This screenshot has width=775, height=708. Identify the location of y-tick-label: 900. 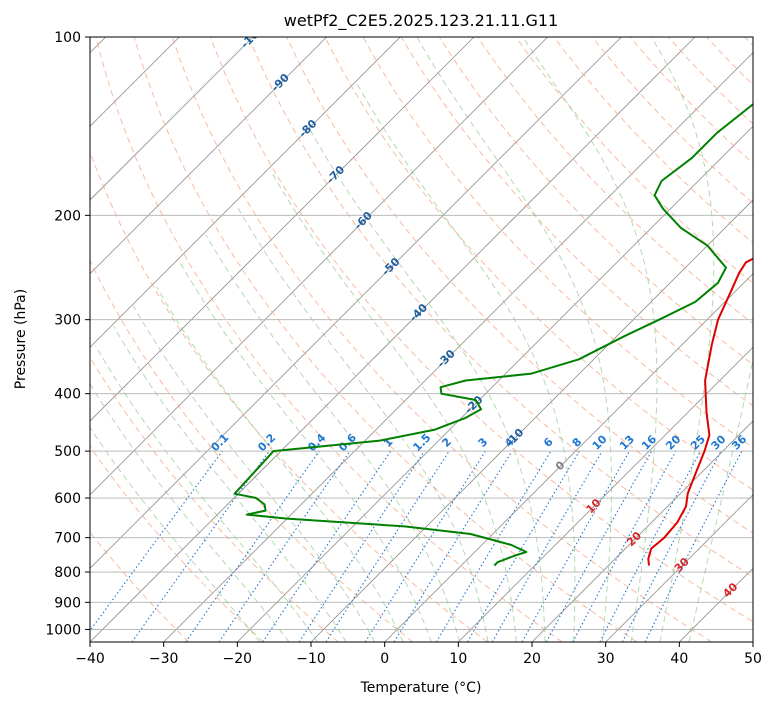
(67, 603).